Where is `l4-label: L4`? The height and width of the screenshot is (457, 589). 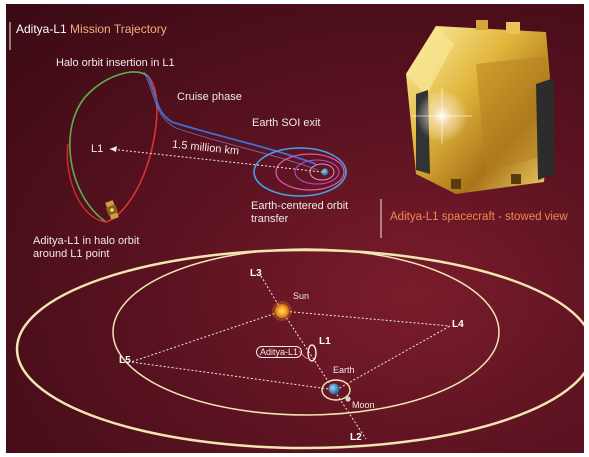 l4-label: L4 is located at coordinates (458, 324).